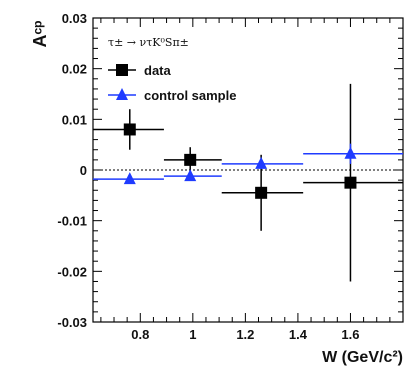  I want to click on y-tick-label: 0, so click(83, 170).